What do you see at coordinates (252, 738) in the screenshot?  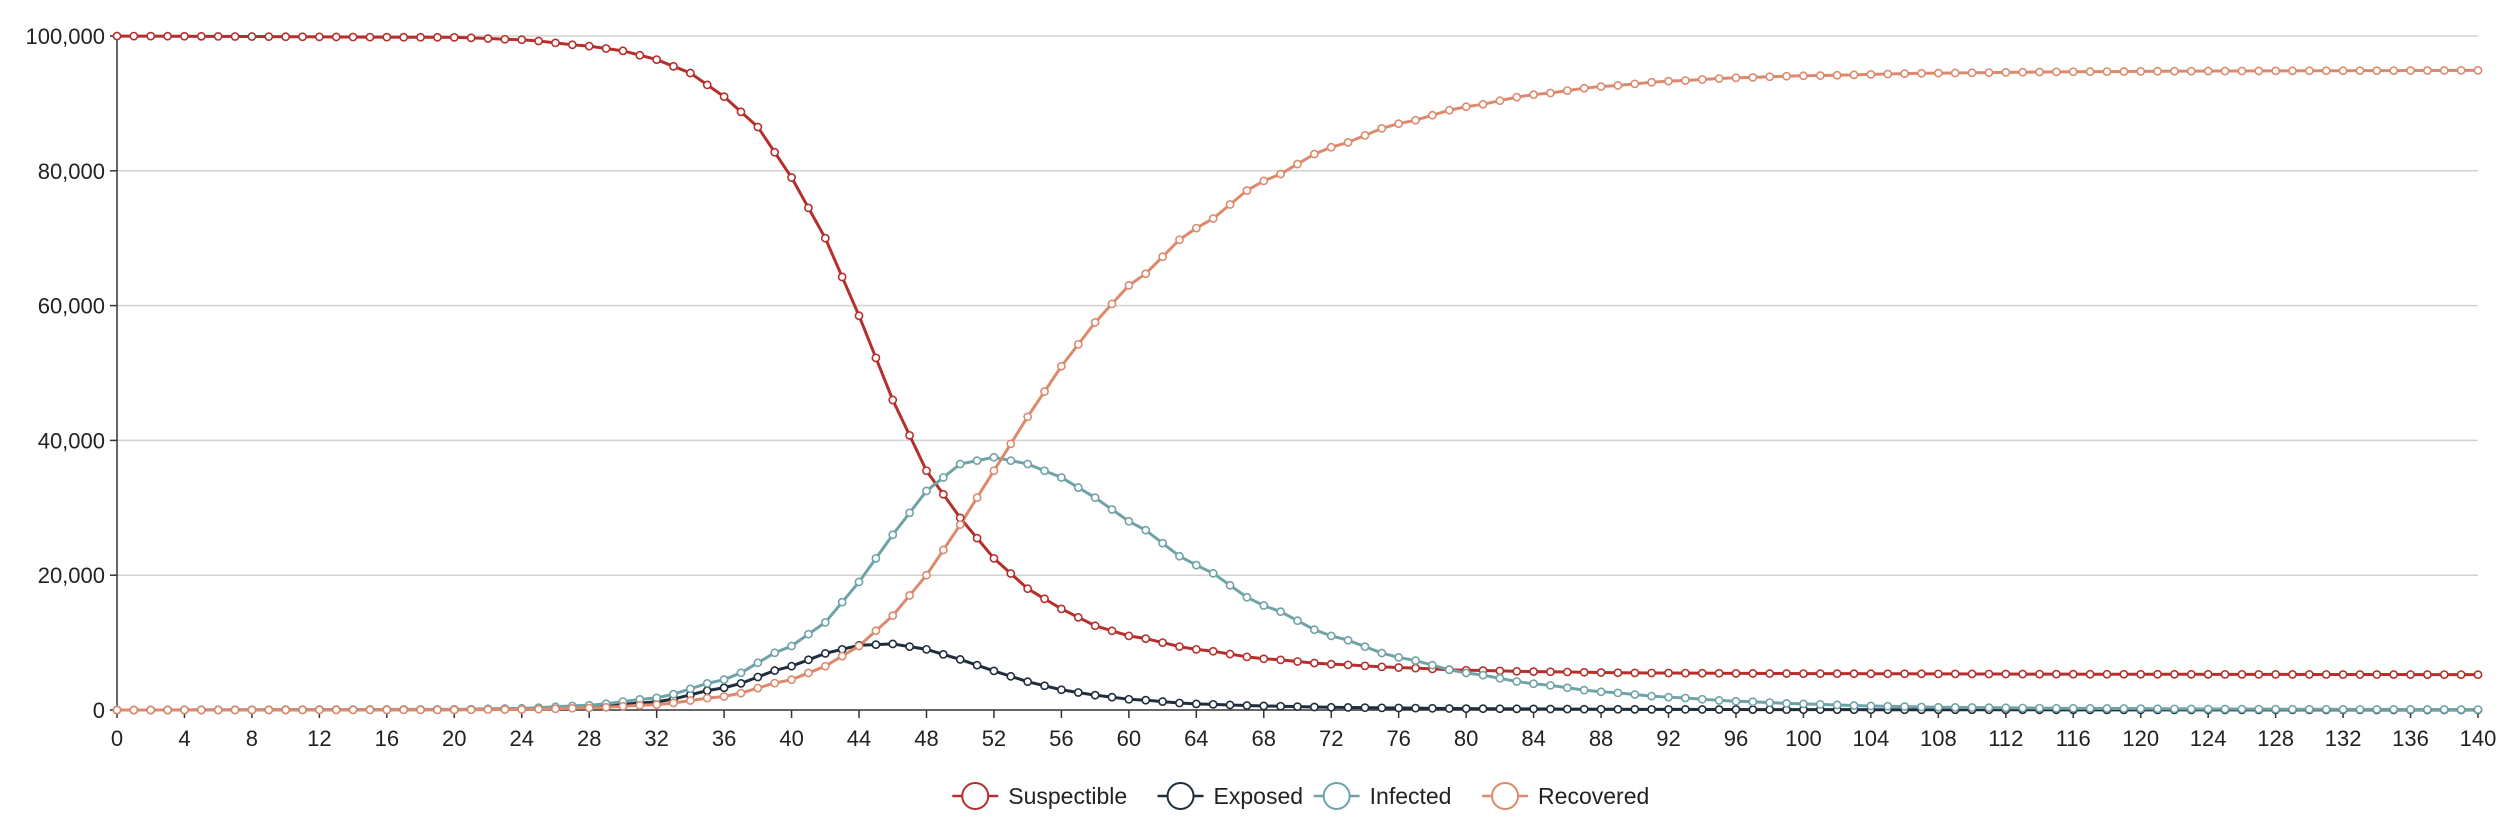 I see `x-tick-label: 8` at bounding box center [252, 738].